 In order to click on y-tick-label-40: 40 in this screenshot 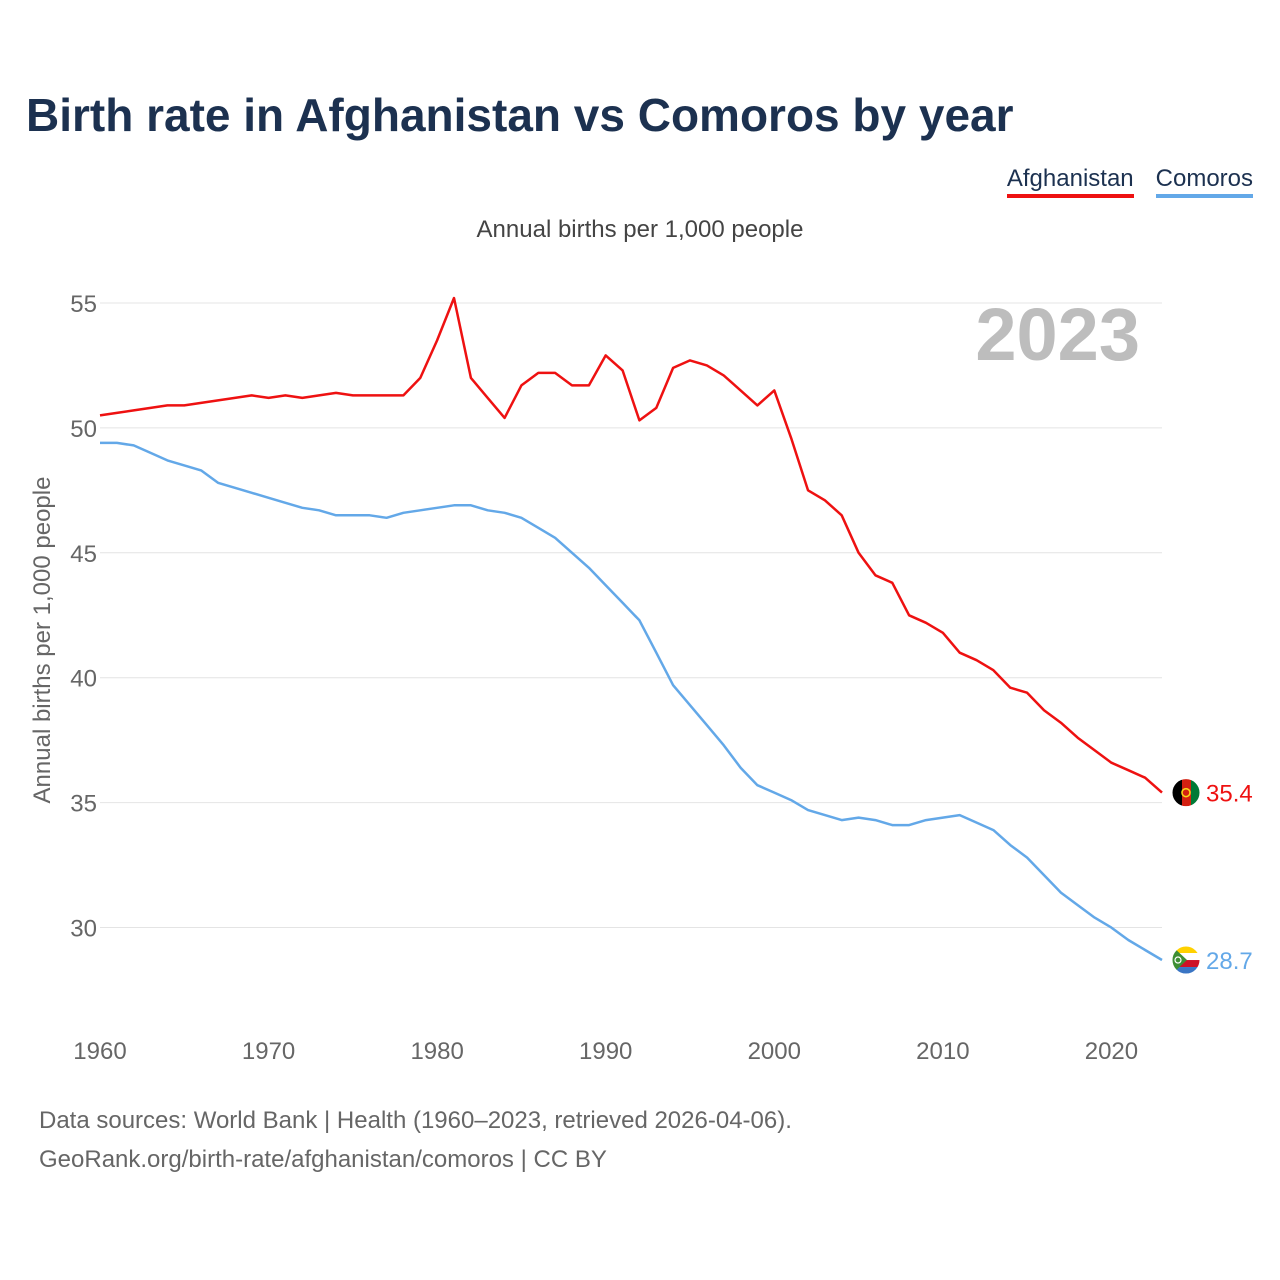, I will do `click(83, 679)`.